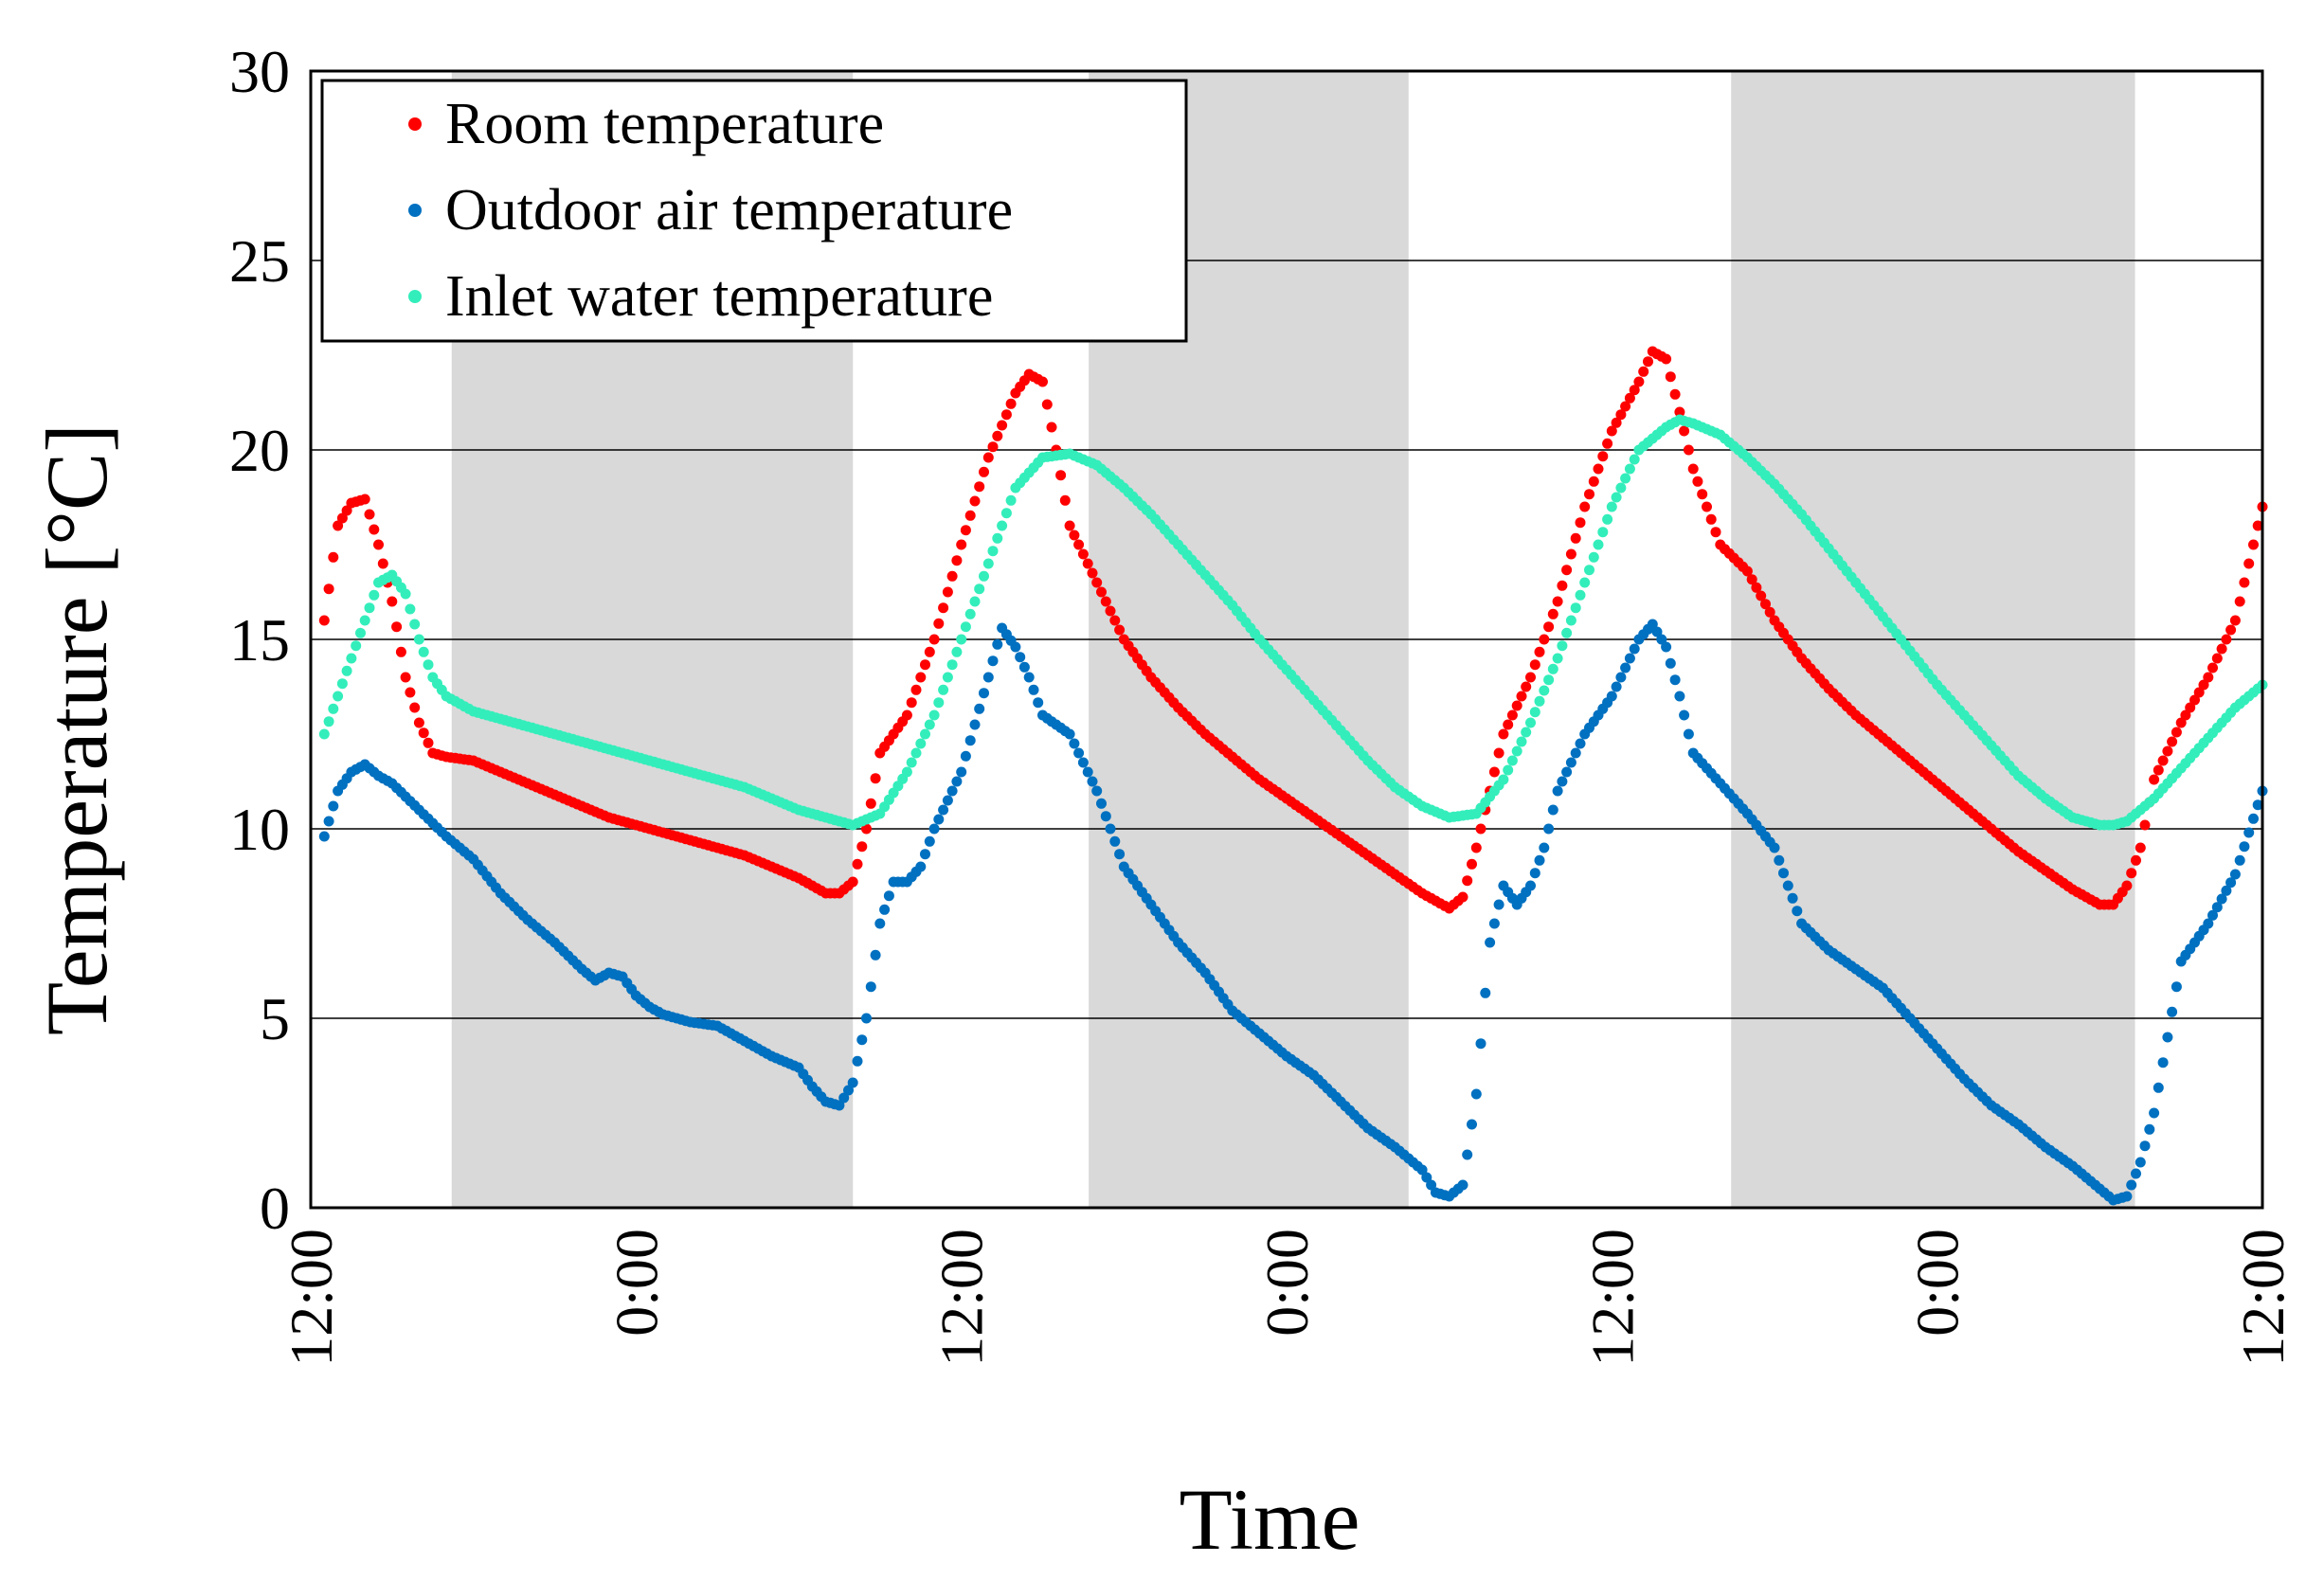 This screenshot has height=1580, width=2324. Describe the element at coordinates (259, 640) in the screenshot. I see `y-axis-ticks: 0 5 10 15 20 25 30` at that location.